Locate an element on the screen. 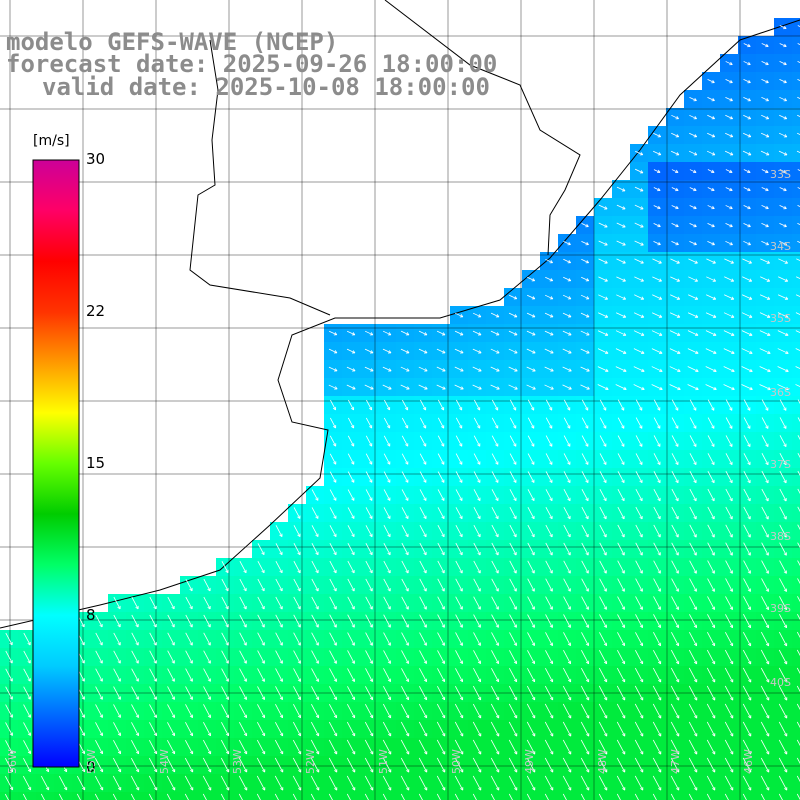  colorbar-tick-label: 22 is located at coordinates (96, 311).